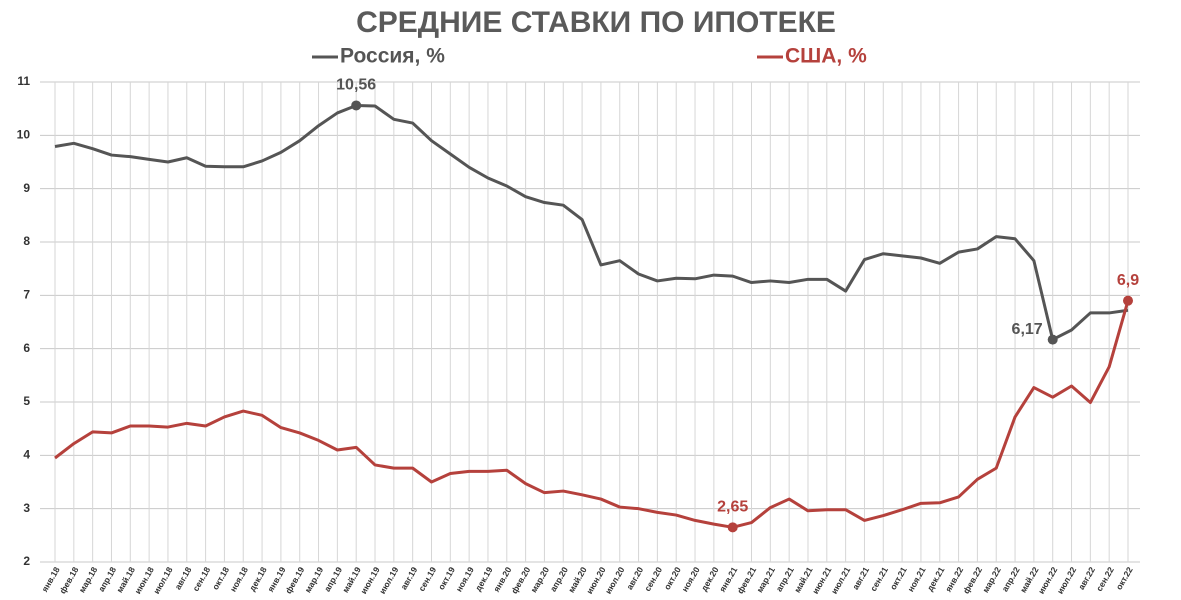 The width and height of the screenshot is (1181, 600). Describe the element at coordinates (732, 507) in the screenshot. I see `data-label: 2,65` at that location.